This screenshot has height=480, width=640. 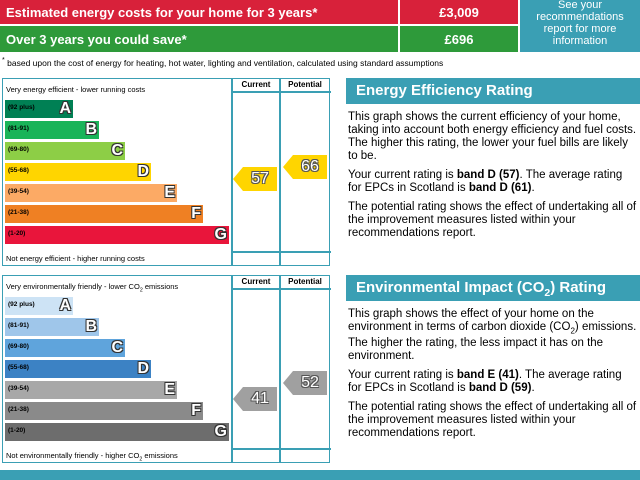 I want to click on potential-rating-arrow: 52, so click(x=305, y=383).